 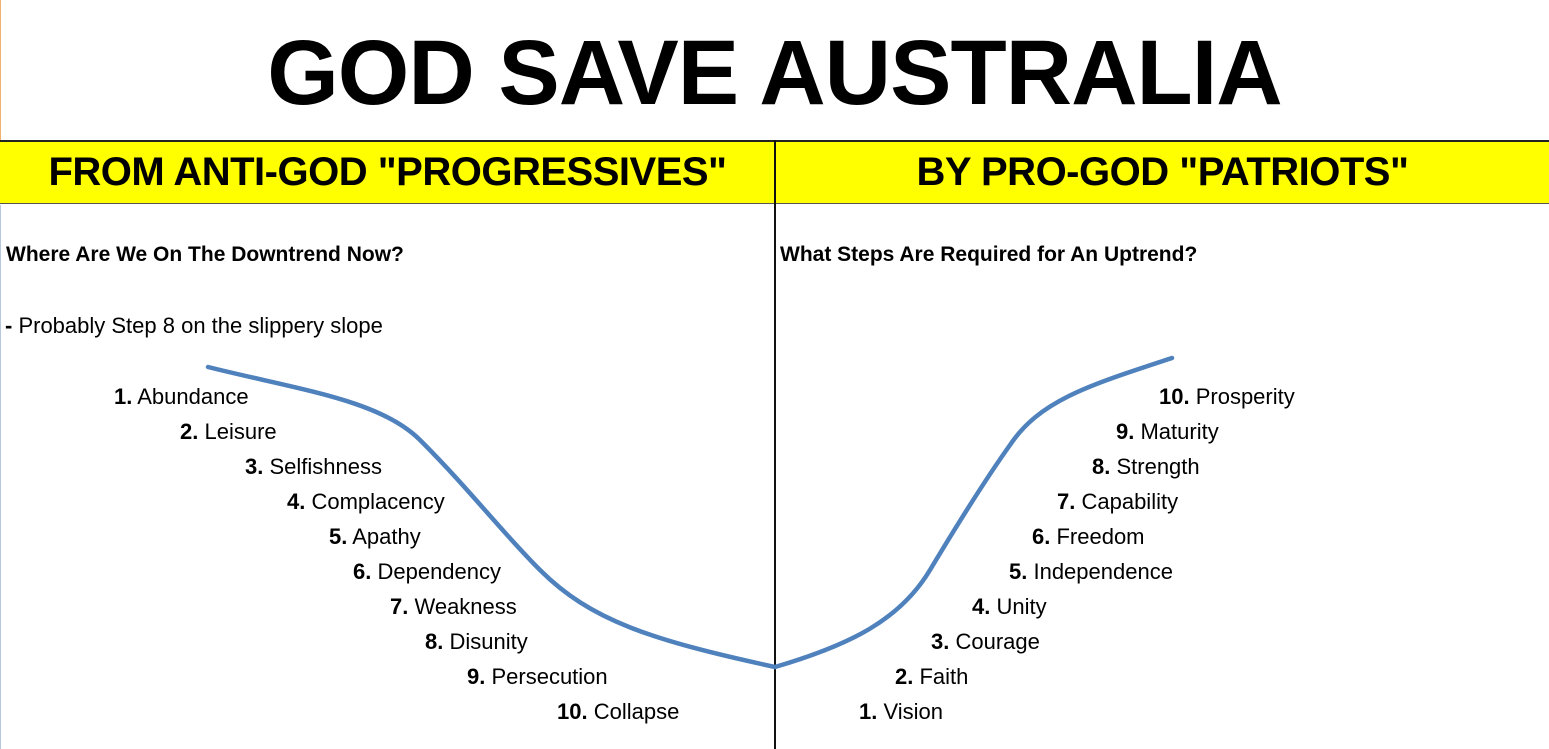 I want to click on up-step-2: 2. Faith, so click(x=932, y=676).